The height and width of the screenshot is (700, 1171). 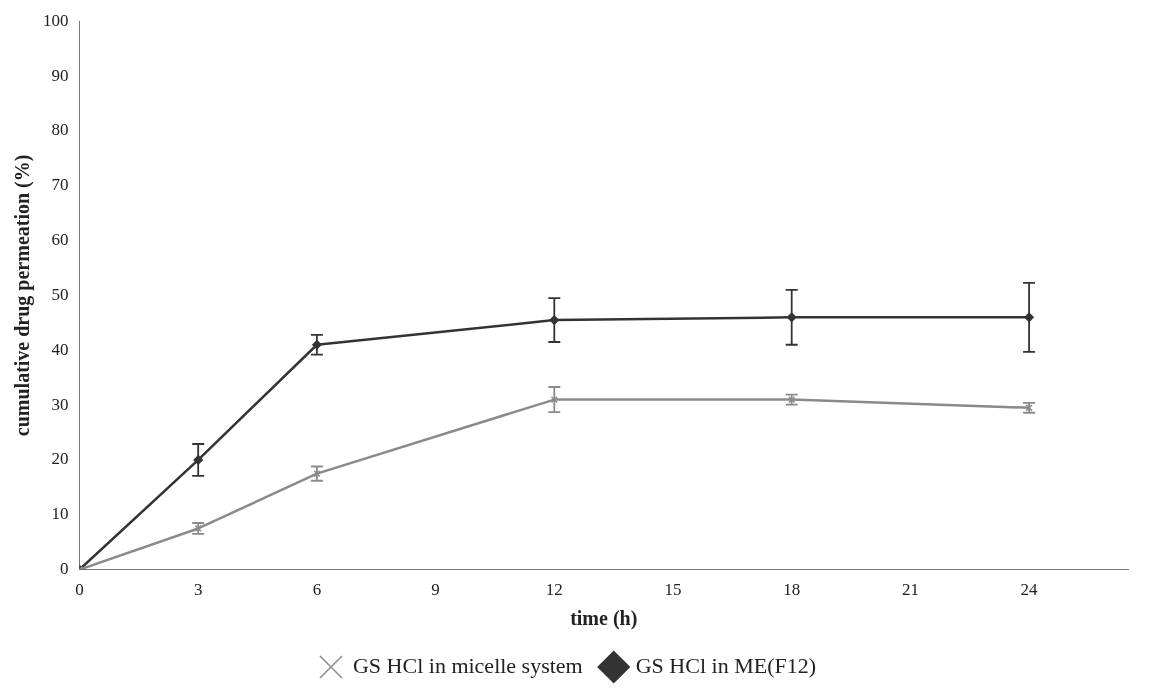 I want to click on y-tick-label: 0, so click(x=64, y=569).